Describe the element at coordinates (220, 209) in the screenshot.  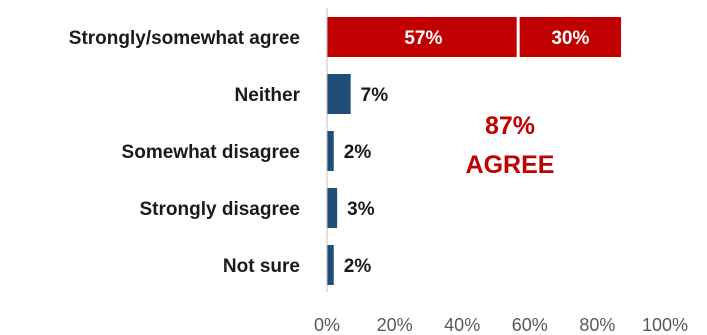
I see `category-label-strongly-disagree: Strongly disagree` at that location.